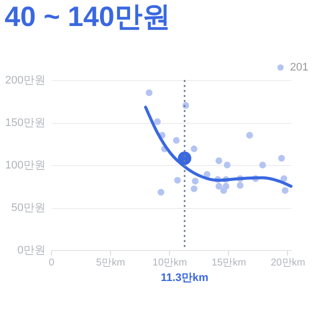 Image resolution: width=320 pixels, height=320 pixels. Describe the element at coordinates (31, 250) in the screenshot. I see `y-tick-label: 0만원` at that location.